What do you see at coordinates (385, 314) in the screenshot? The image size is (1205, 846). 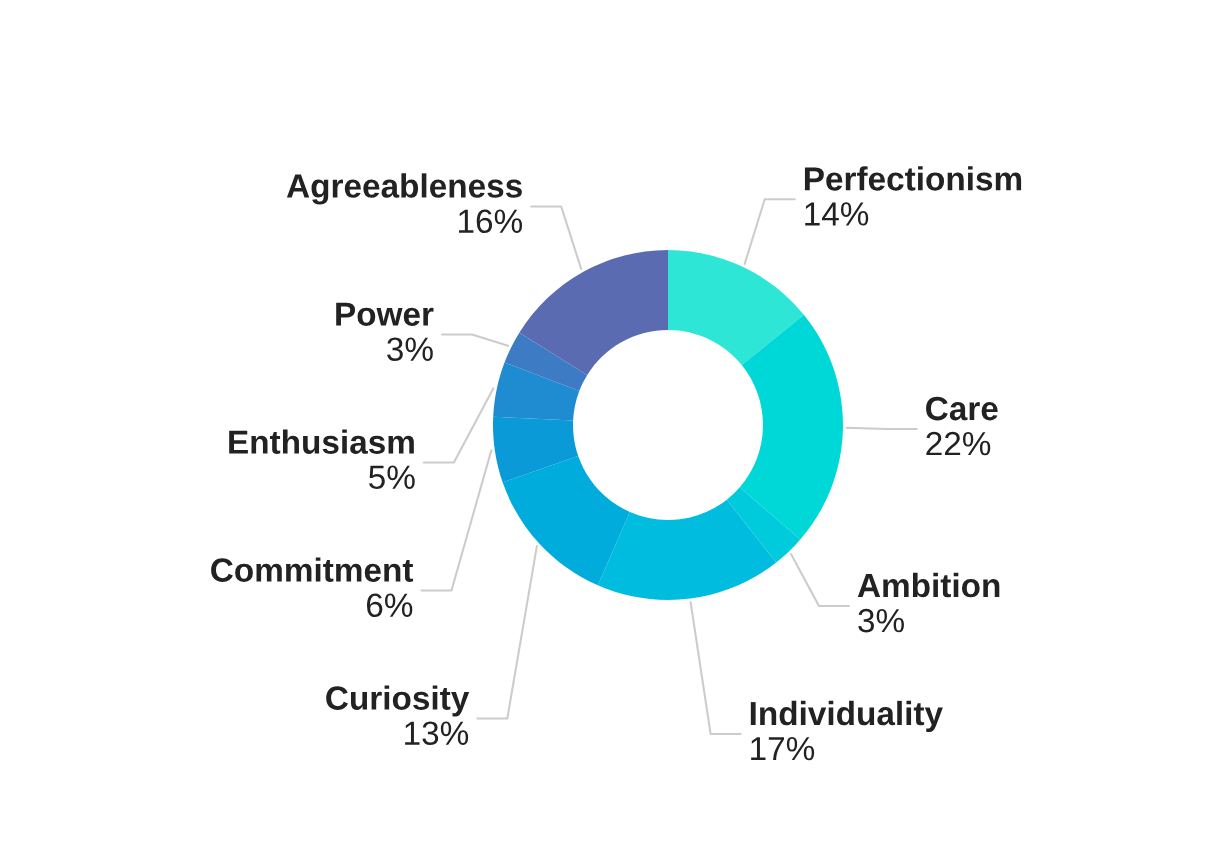 I see `slice-label: Power` at bounding box center [385, 314].